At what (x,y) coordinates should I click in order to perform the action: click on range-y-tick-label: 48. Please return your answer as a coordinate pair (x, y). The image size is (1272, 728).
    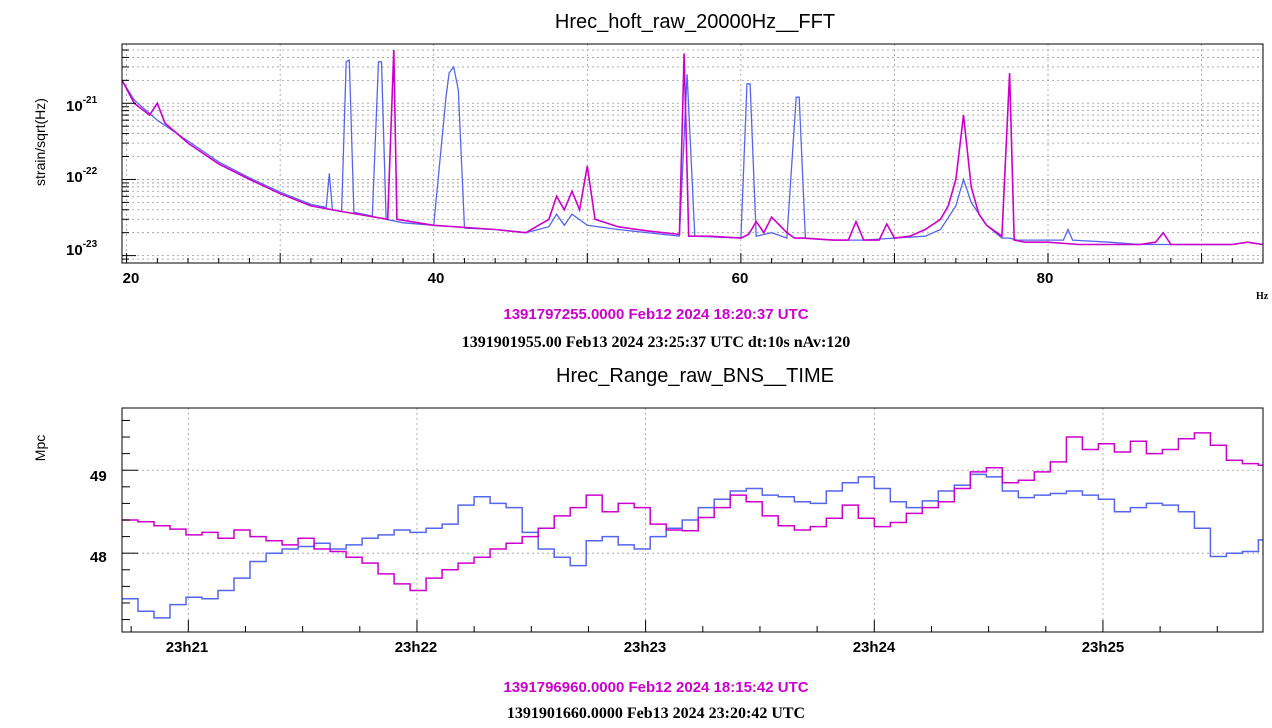
    Looking at the image, I should click on (98, 557).